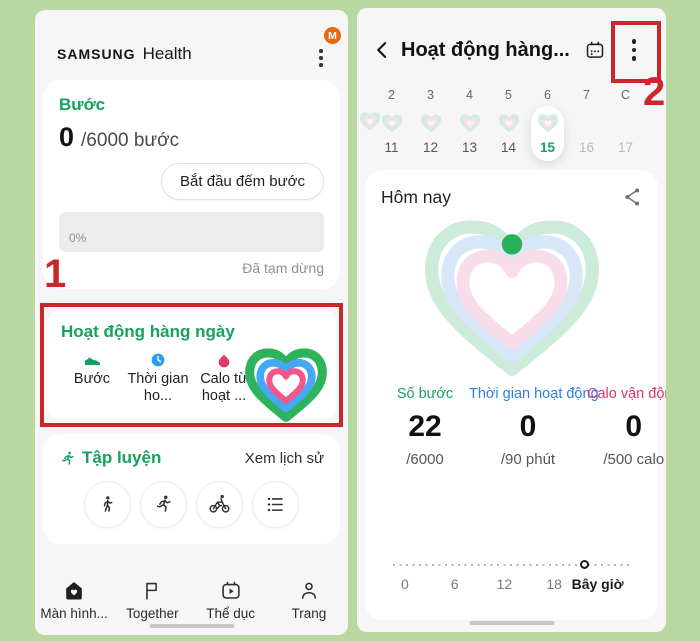  I want to click on back-button, so click(381, 50).